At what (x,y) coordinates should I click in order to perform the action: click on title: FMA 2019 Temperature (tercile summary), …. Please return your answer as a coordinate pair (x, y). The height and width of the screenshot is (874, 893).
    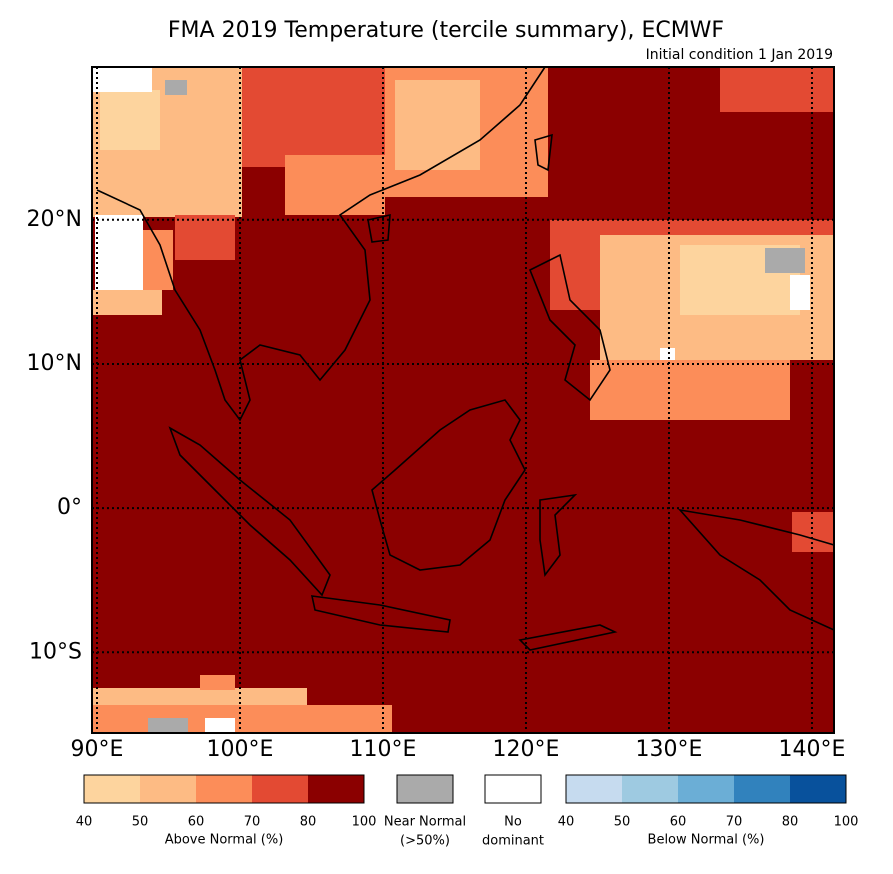
    Looking at the image, I should click on (446, 30).